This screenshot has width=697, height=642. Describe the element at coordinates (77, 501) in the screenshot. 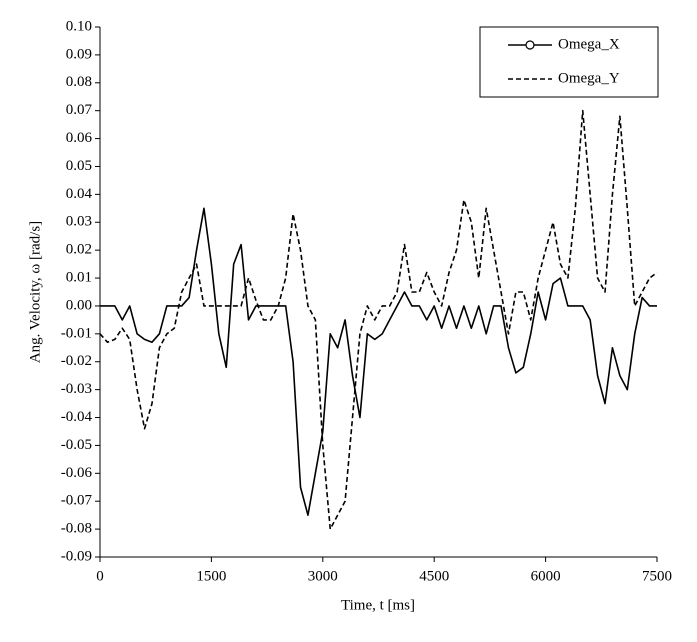

I see `y-tick-label: -0.07` at that location.